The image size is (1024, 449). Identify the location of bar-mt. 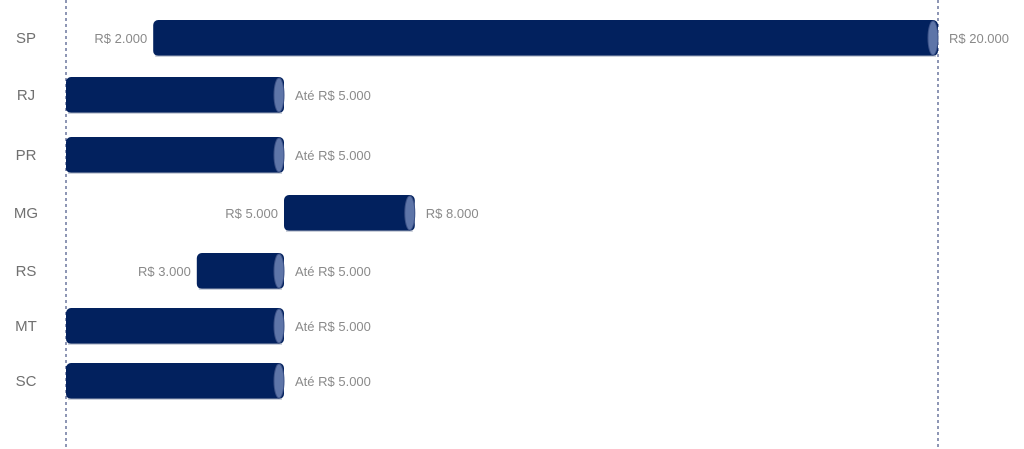
(175, 326).